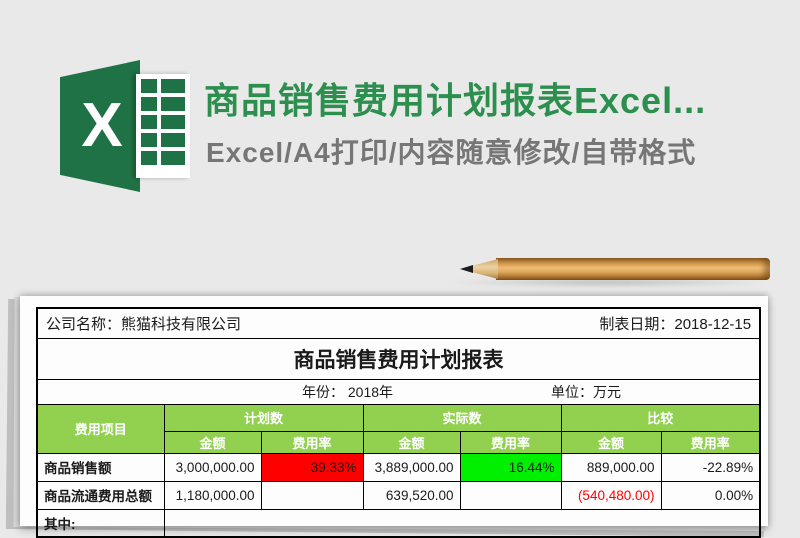 The image size is (800, 538). I want to click on header-actual-group: 实际数, so click(462, 417).